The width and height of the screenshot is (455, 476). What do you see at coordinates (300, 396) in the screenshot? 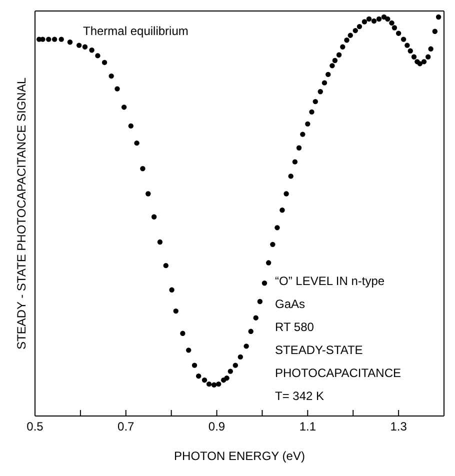
I see `annotation: T= 342 K` at bounding box center [300, 396].